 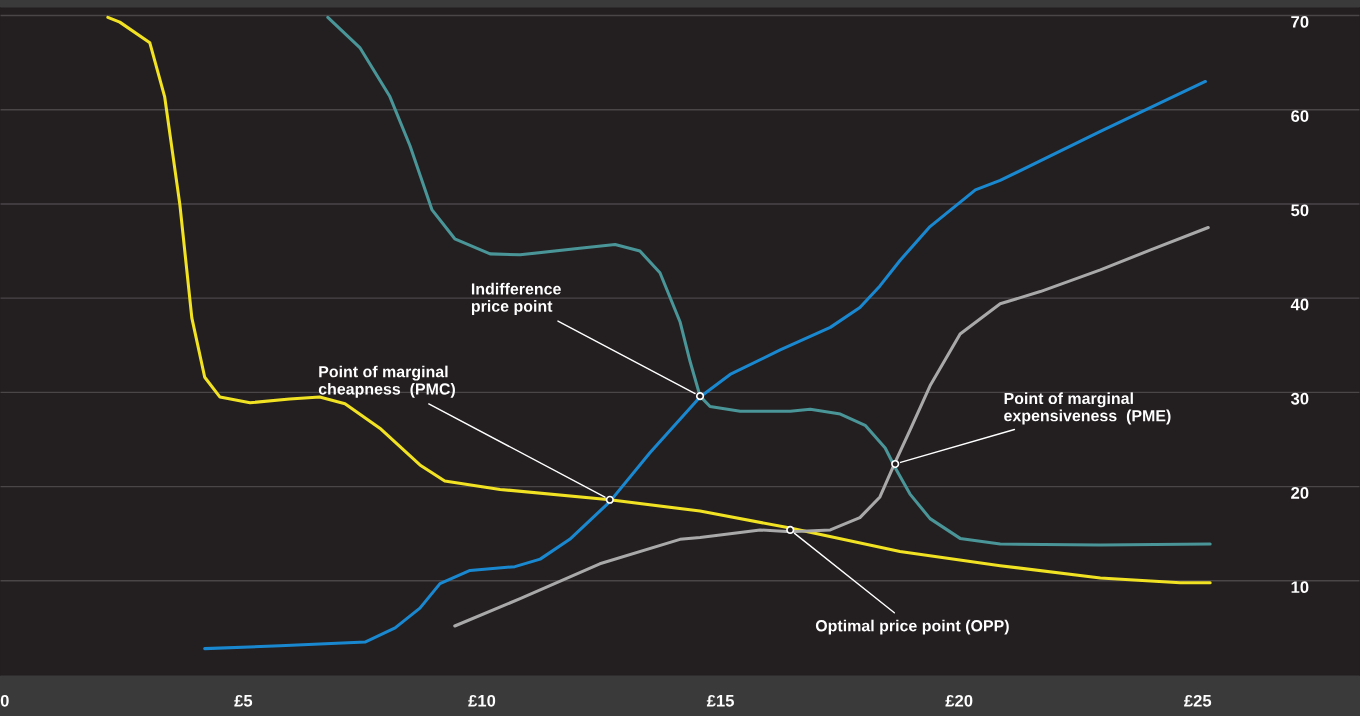 What do you see at coordinates (1300, 210) in the screenshot?
I see `y-tick-label: 50` at bounding box center [1300, 210].